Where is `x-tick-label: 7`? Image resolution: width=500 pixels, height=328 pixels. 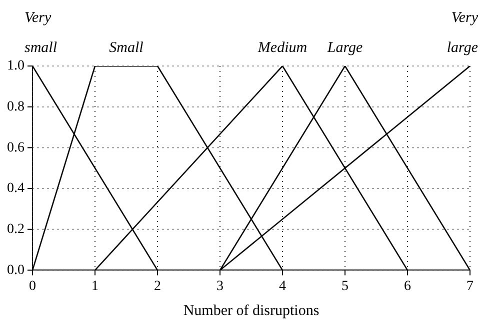 x-tick-label: 7 is located at coordinates (470, 286).